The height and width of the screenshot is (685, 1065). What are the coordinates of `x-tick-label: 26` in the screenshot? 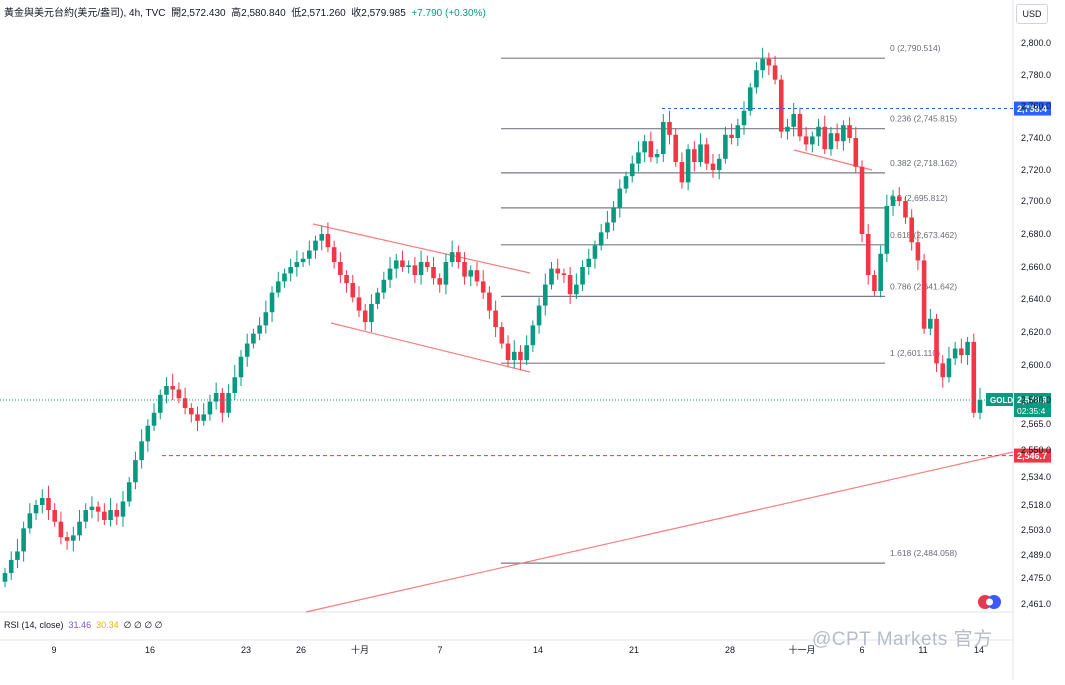 It's located at (301, 650).